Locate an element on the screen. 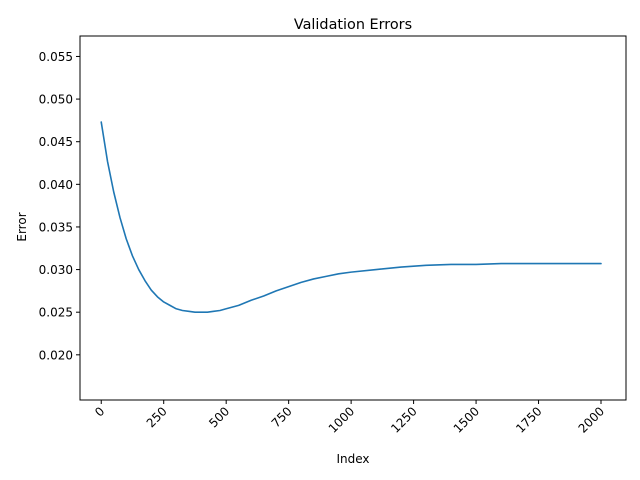  y-tick-label: 0.045 is located at coordinates (56, 142).